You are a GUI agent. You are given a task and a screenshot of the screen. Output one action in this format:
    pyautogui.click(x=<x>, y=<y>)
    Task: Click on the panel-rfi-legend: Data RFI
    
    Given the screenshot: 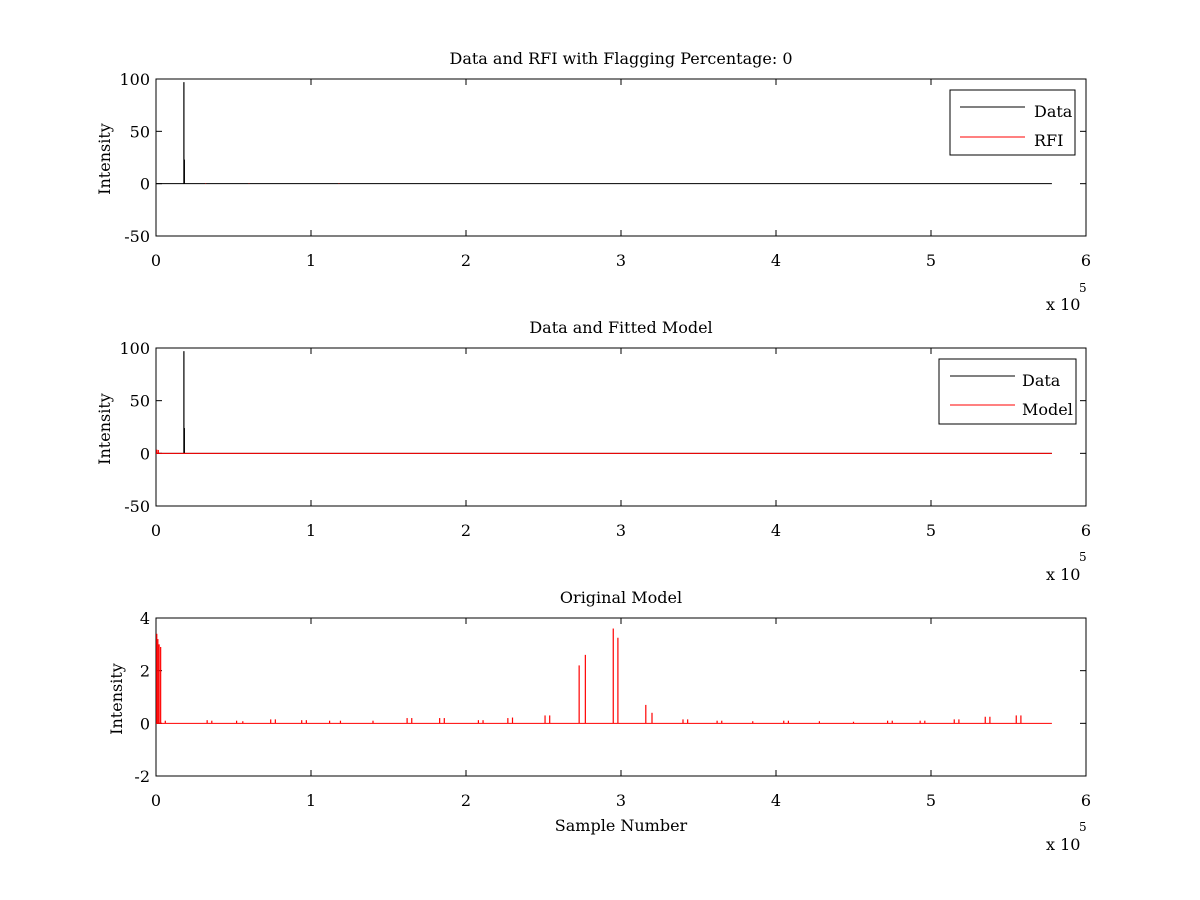 What is the action you would take?
    pyautogui.click(x=1012, y=122)
    